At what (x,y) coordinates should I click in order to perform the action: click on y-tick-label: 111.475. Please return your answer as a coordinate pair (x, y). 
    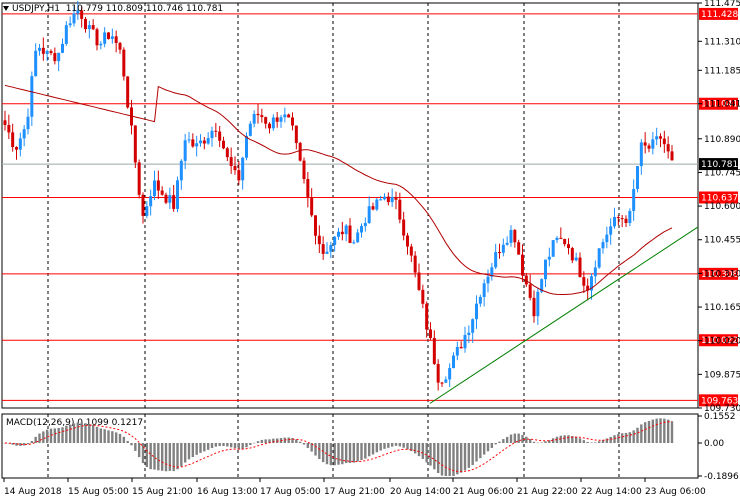
    Looking at the image, I should click on (722, 4).